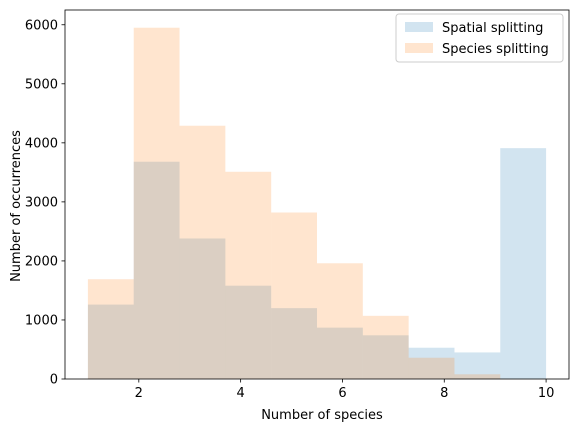 The height and width of the screenshot is (432, 580). I want to click on y-axis-label: Number of occurrences, so click(16, 206).